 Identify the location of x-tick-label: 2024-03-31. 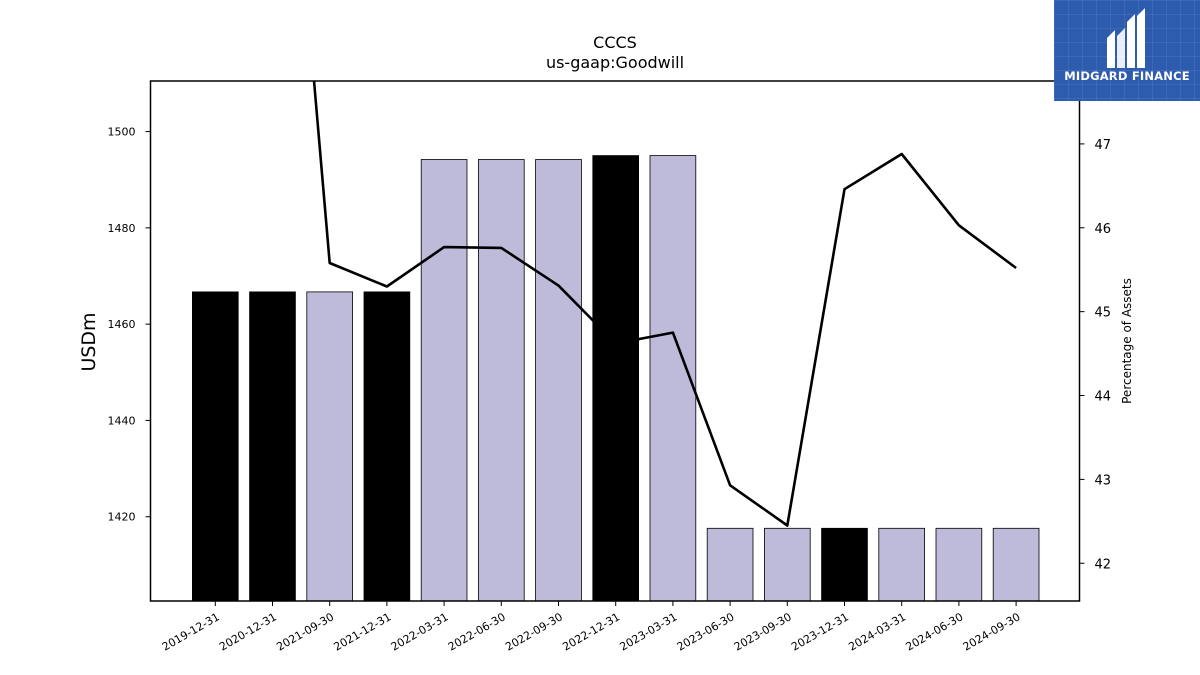
(877, 631).